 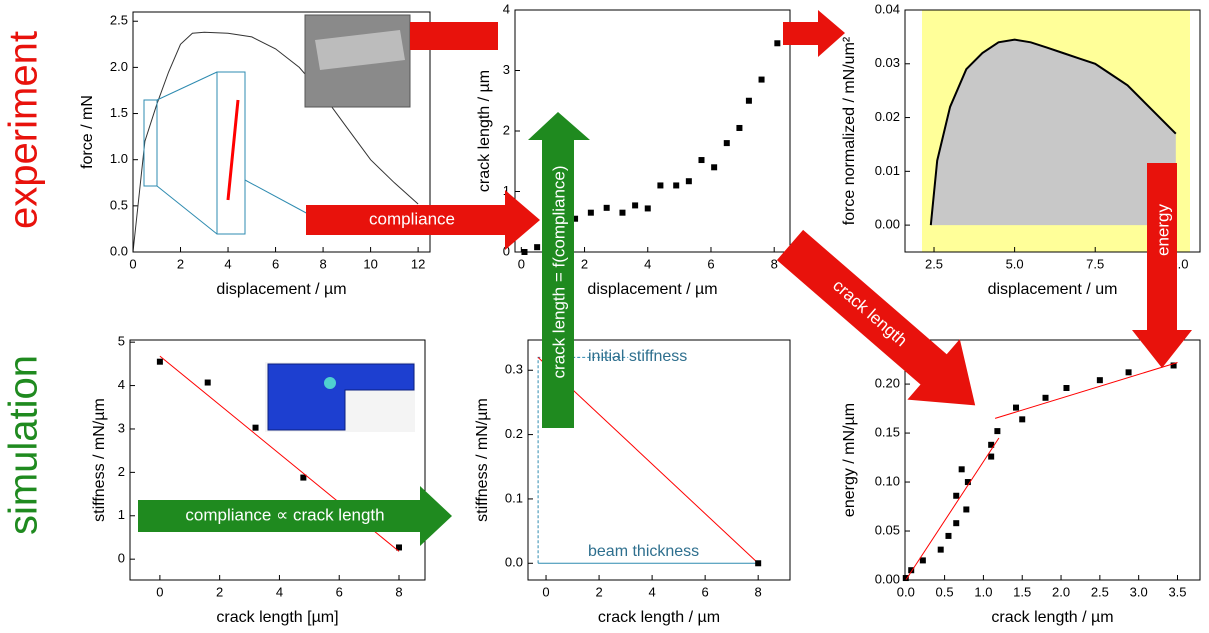 I want to click on y-tick-label: 2.0, so click(x=119, y=66).